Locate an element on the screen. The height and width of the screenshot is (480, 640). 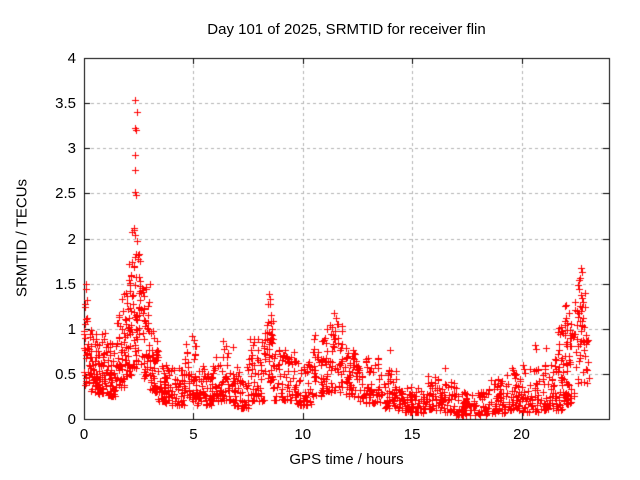
y-tick-label: 3 is located at coordinates (71, 149).